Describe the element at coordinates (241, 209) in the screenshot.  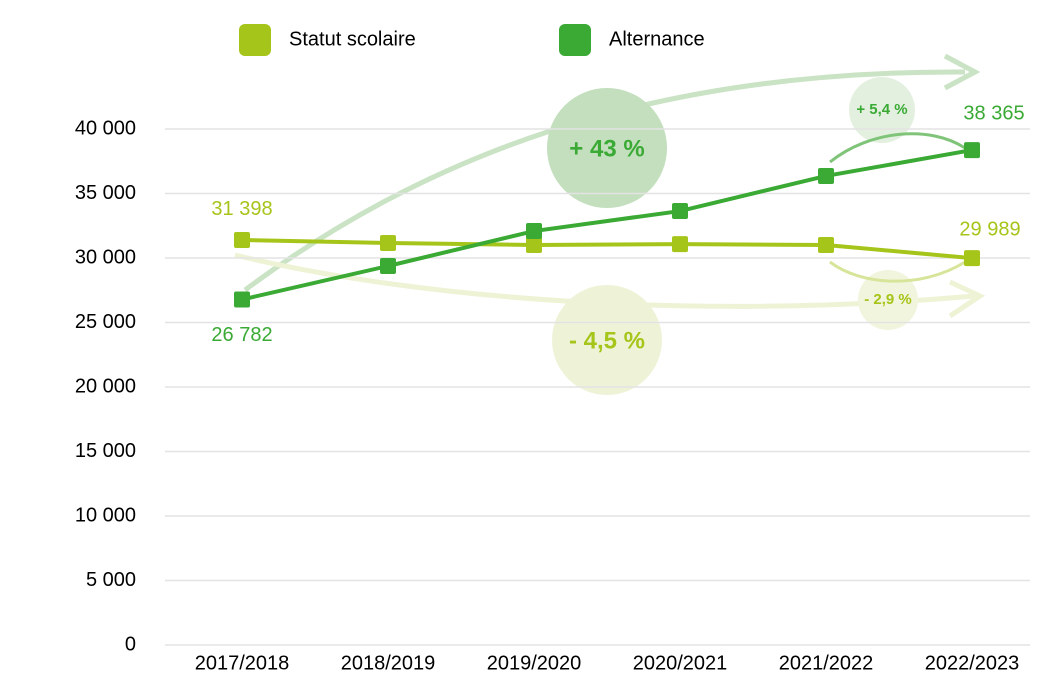
I see `data-label: 31 398` at that location.